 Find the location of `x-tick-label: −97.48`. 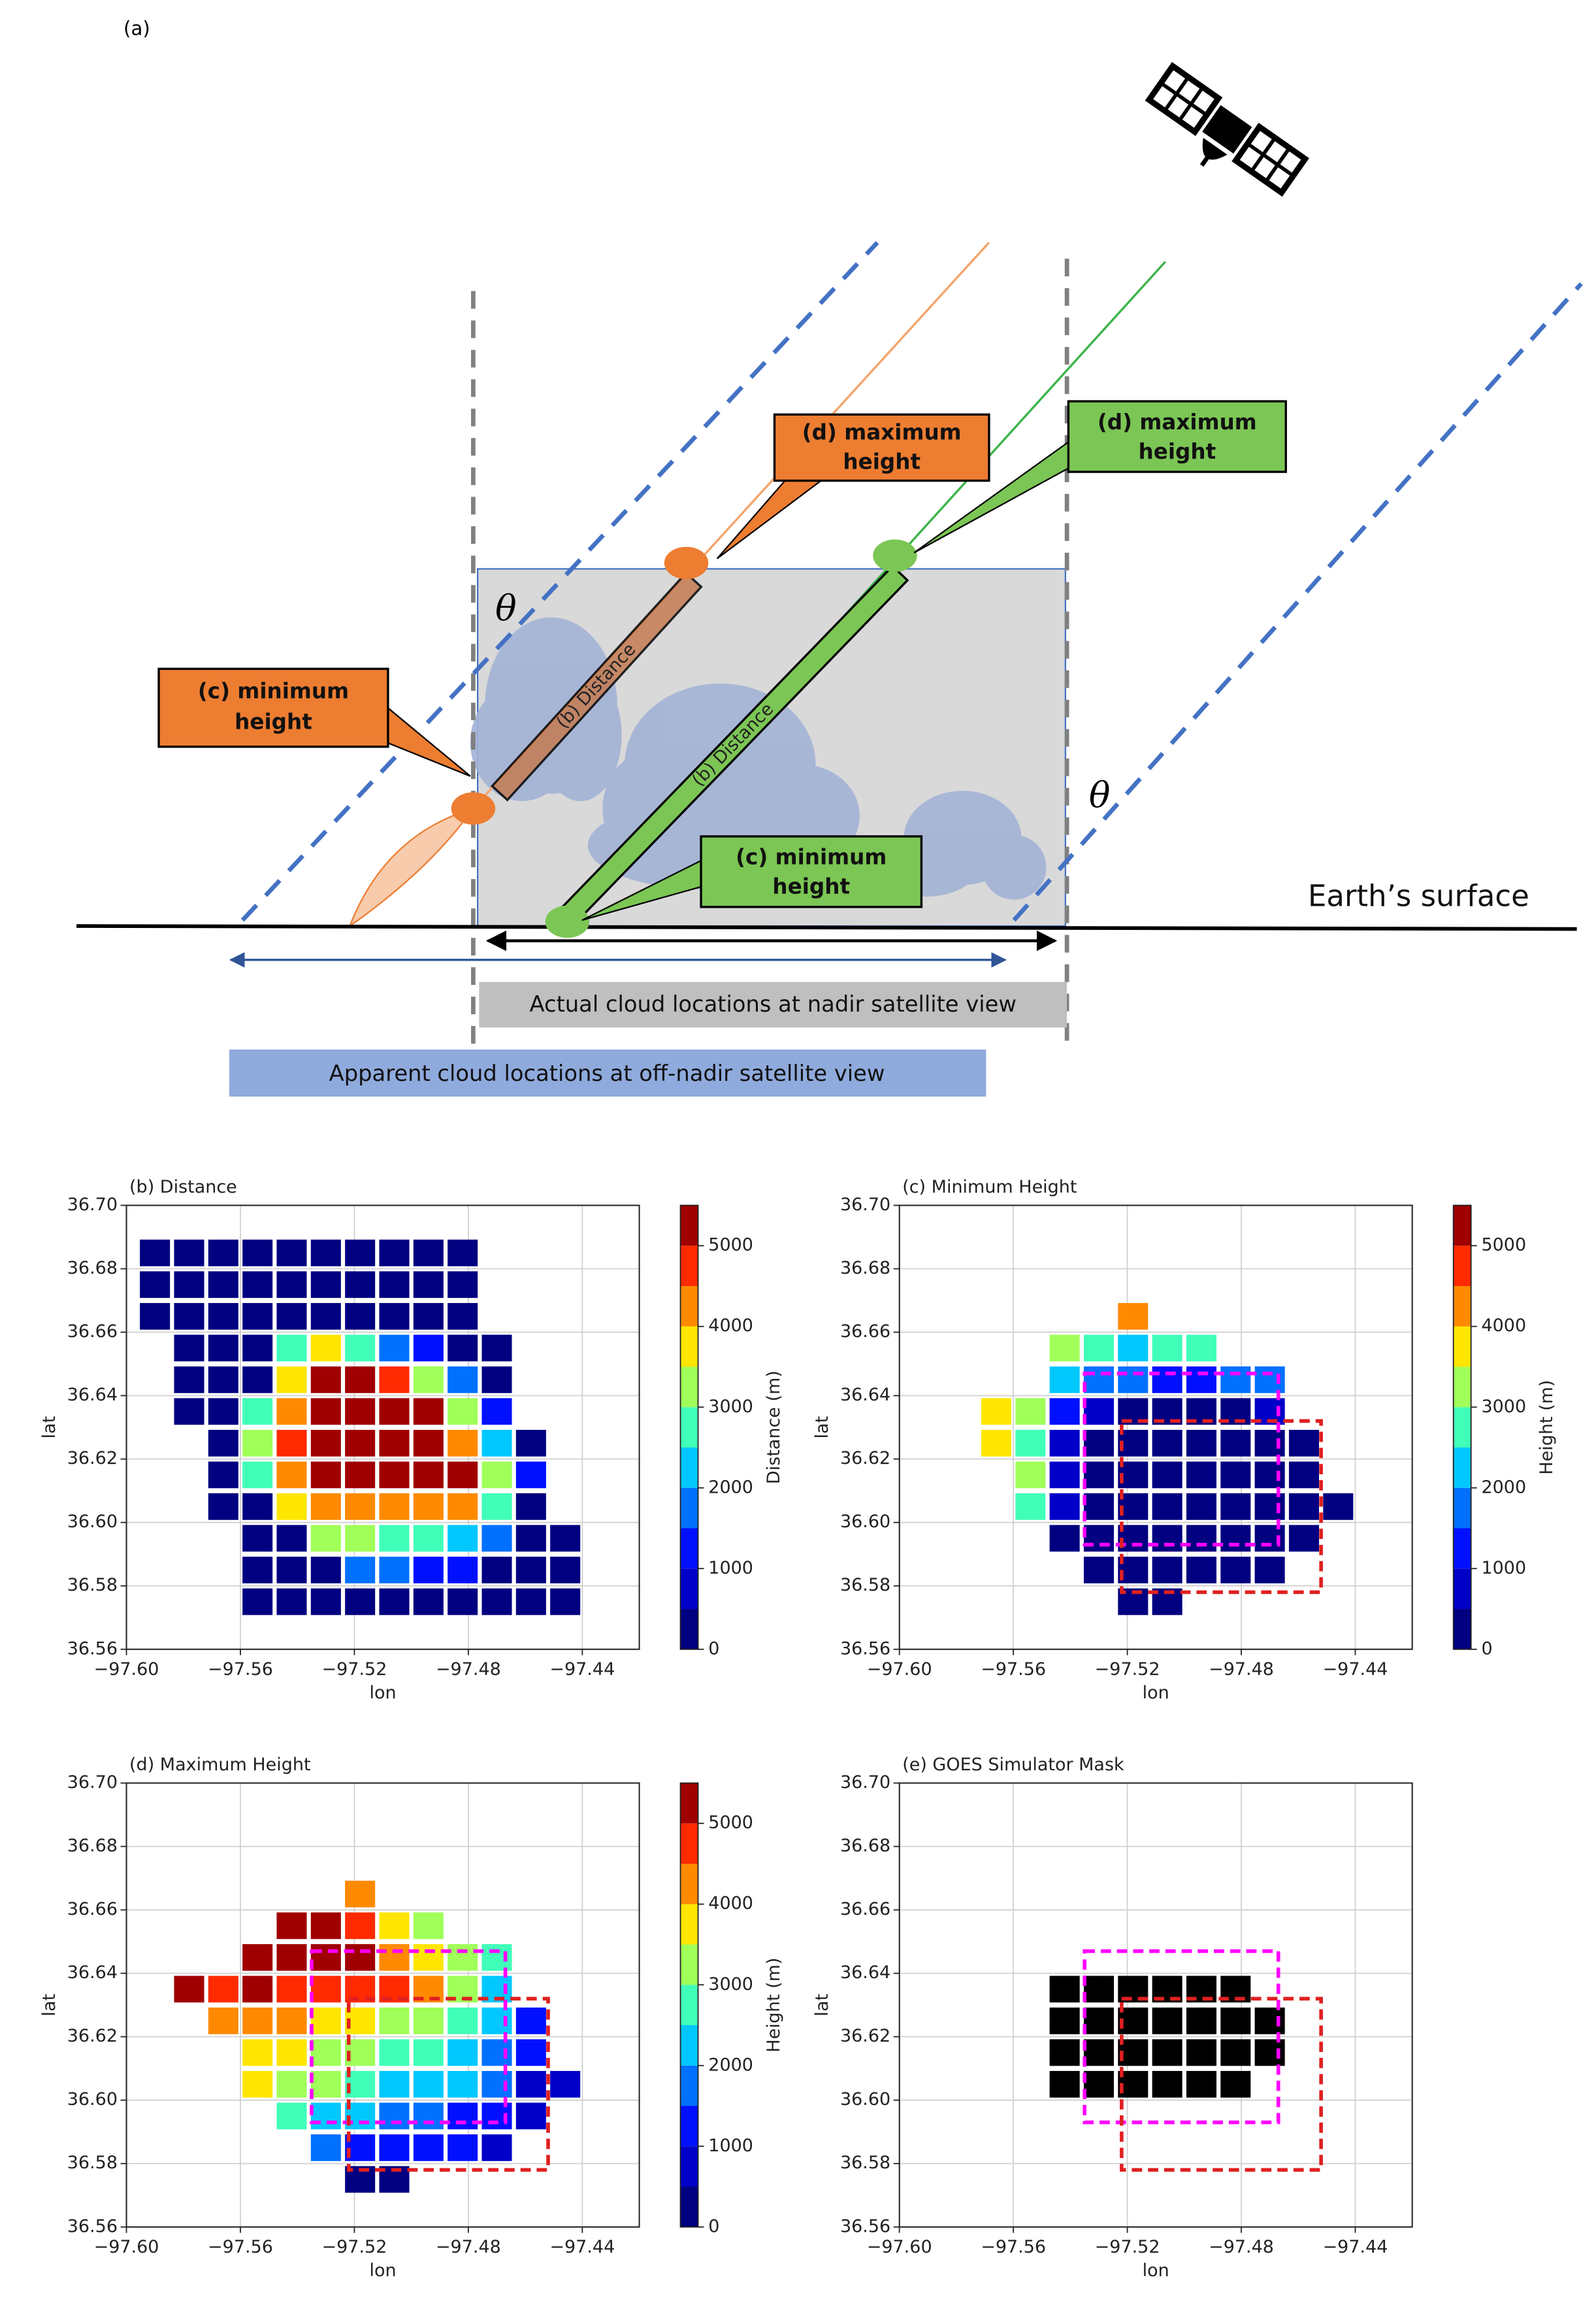

x-tick-label: −97.48 is located at coordinates (468, 2247).